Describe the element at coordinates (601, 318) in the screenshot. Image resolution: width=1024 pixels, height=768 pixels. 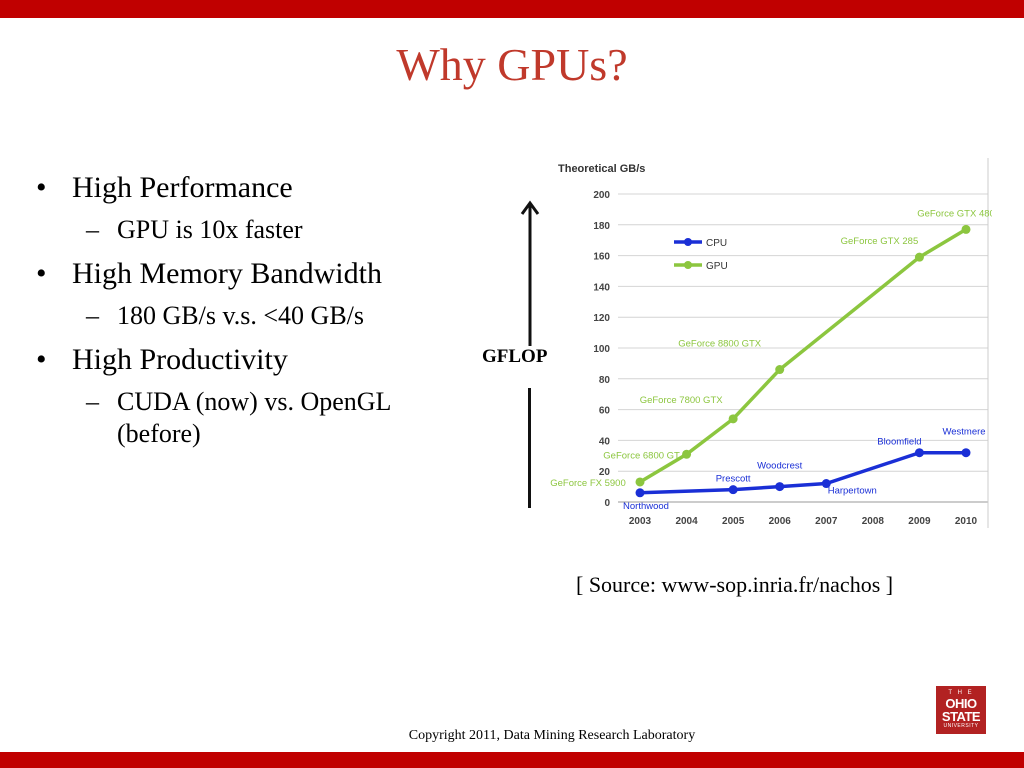
I see `y-tick-label: 120` at that location.